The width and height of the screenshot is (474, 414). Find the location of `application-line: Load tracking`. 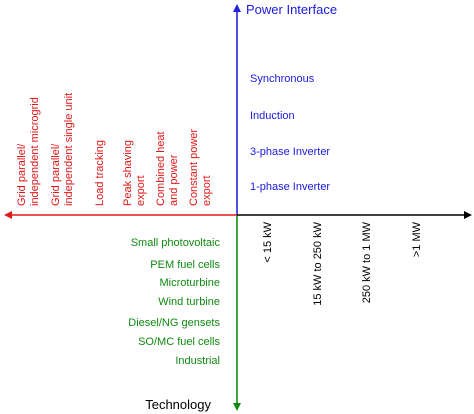

application-line: Load tracking is located at coordinates (100, 173).